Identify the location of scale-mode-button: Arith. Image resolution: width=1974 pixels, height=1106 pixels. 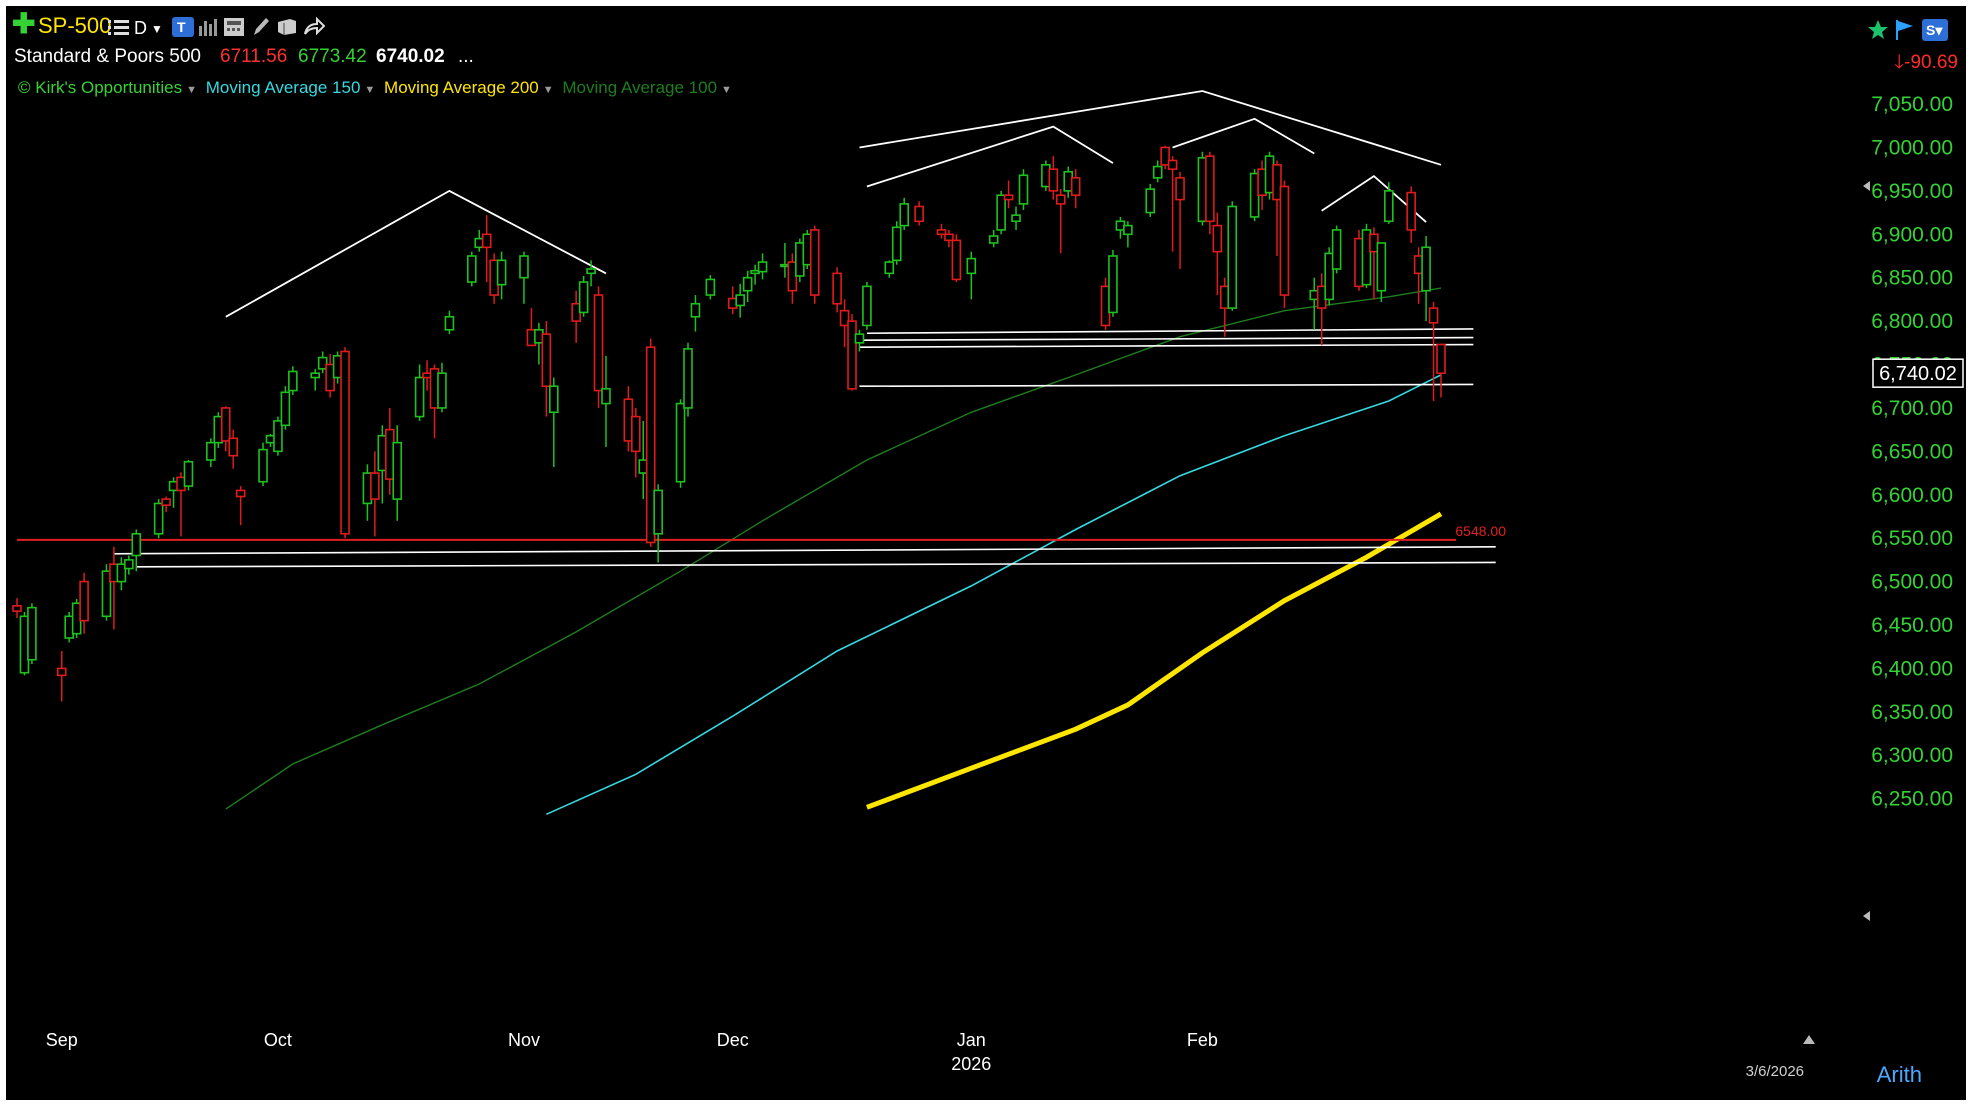
(1899, 1074).